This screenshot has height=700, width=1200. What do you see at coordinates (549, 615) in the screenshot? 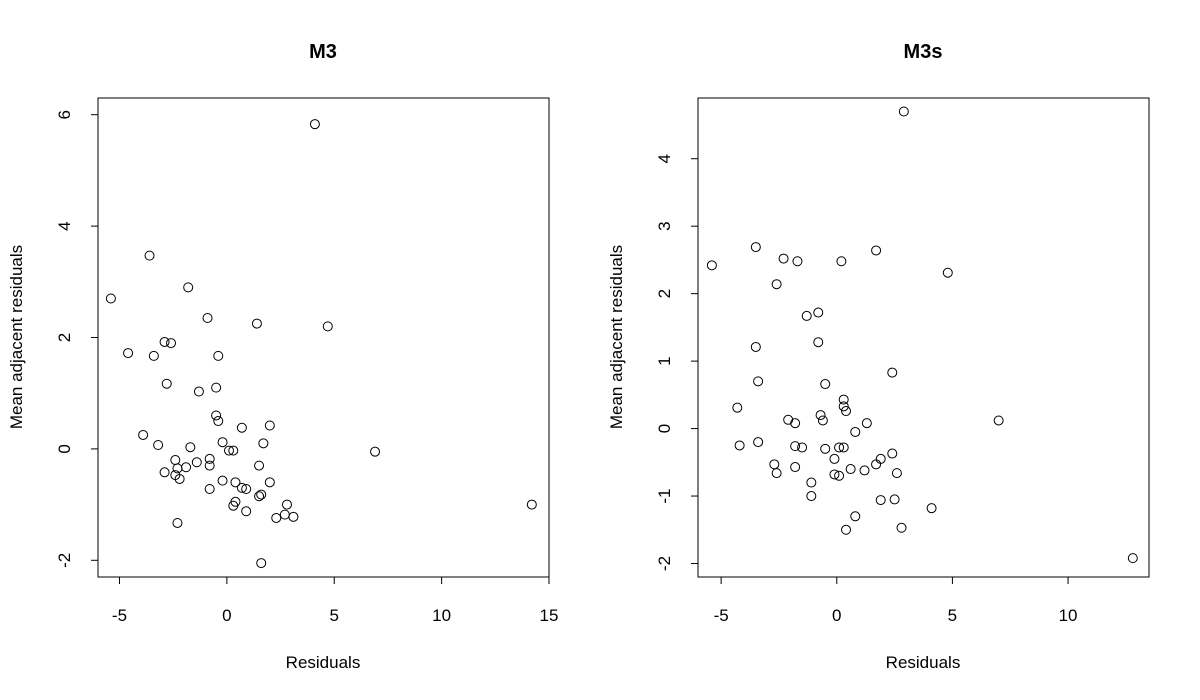
I see `x-tick-label: 15` at bounding box center [549, 615].